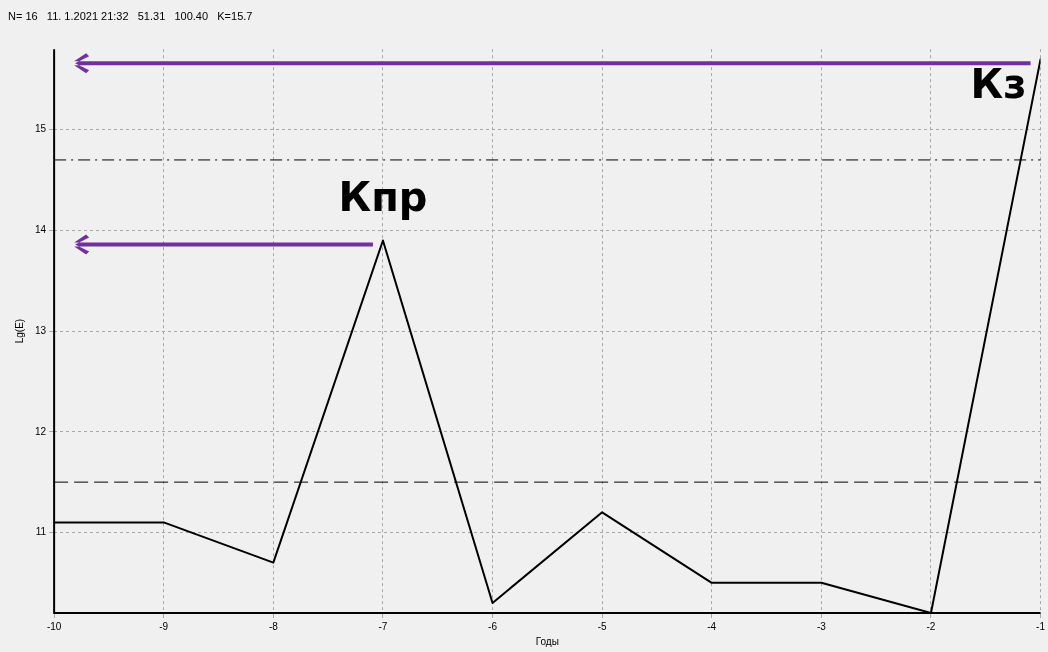  Describe the element at coordinates (998, 83) in the screenshot. I see `annotation: Кз` at that location.